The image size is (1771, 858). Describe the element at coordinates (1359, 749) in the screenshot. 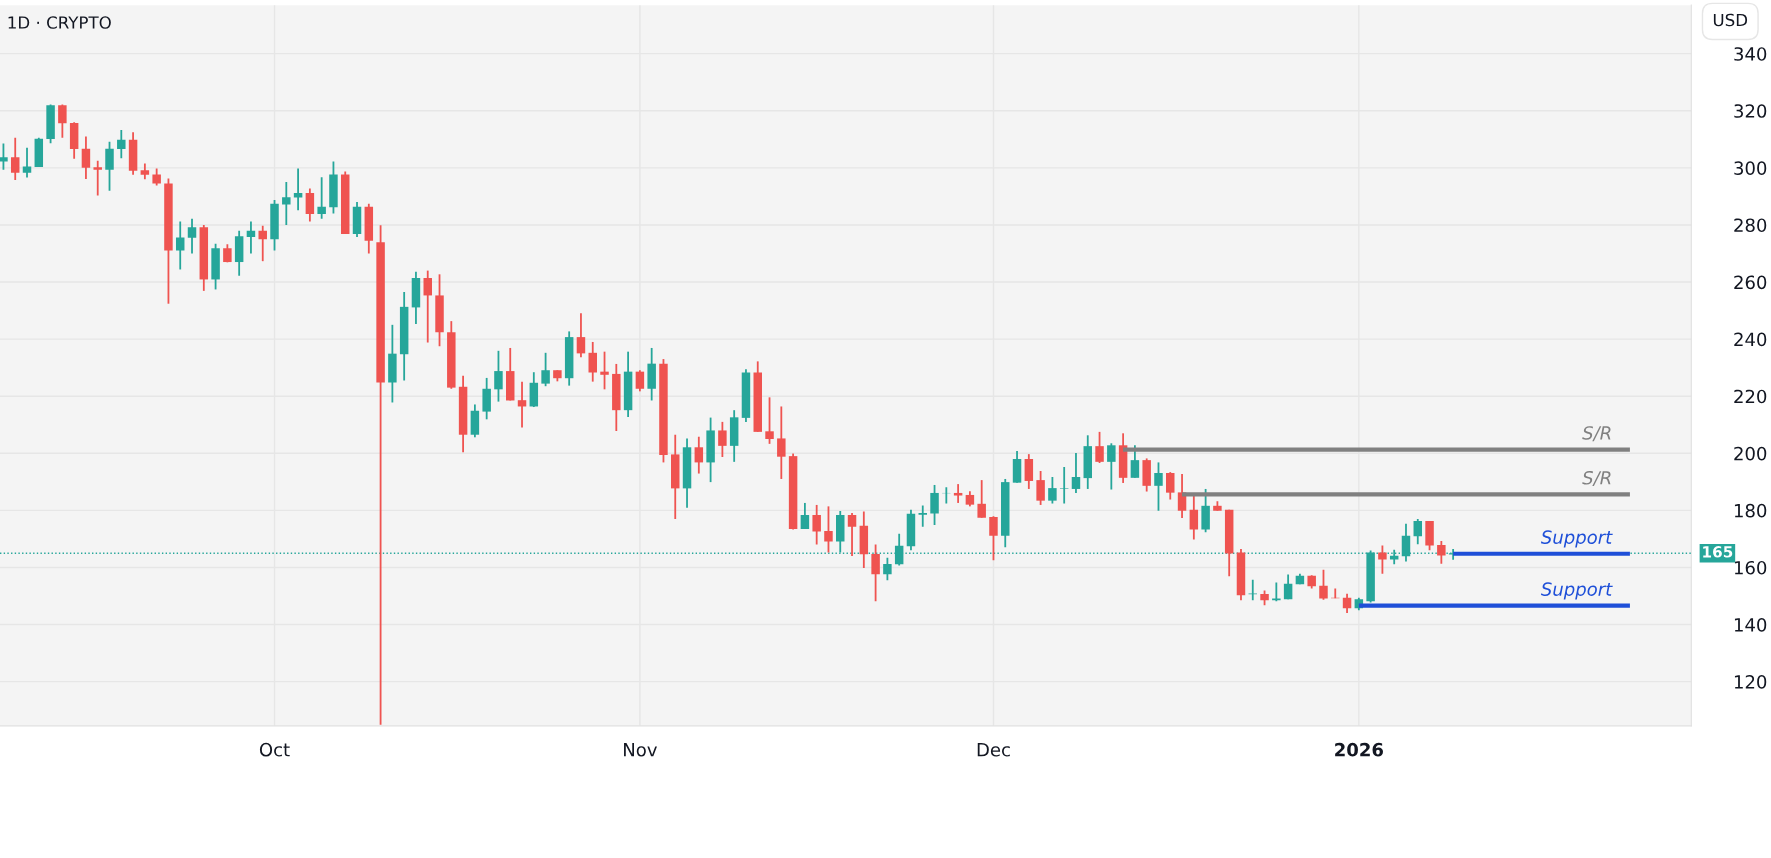

I see `x-tick-label: 2026` at that location.